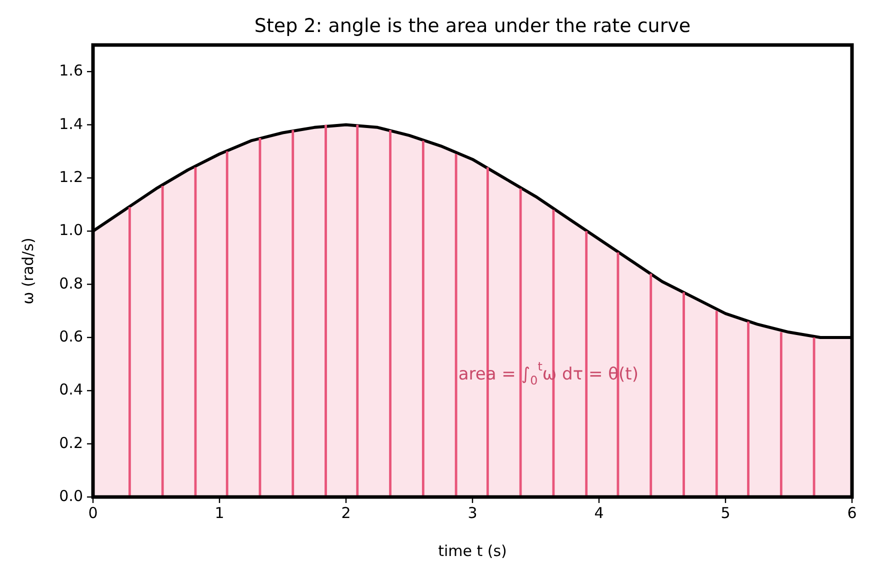 This screenshot has width=872, height=573. What do you see at coordinates (346, 513) in the screenshot?
I see `x-tick-label: 2` at bounding box center [346, 513].